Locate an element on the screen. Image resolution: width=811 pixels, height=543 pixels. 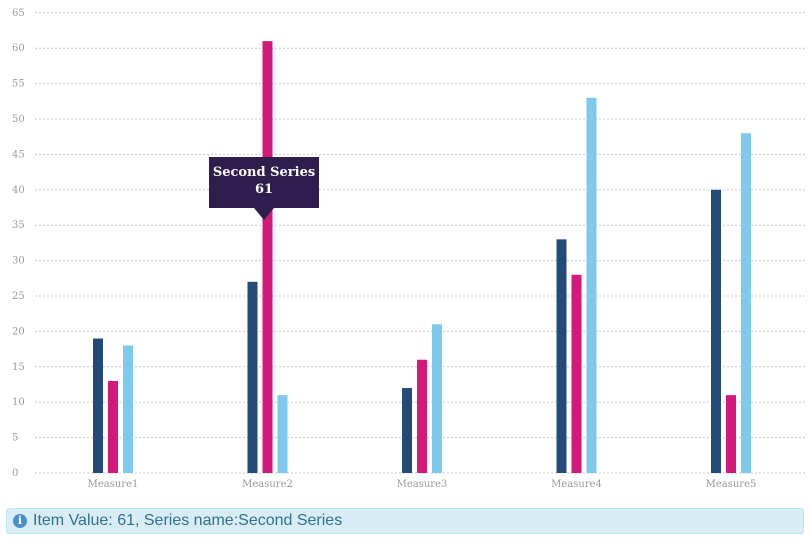
y-tick-label-65: 65 is located at coordinates (18, 13).